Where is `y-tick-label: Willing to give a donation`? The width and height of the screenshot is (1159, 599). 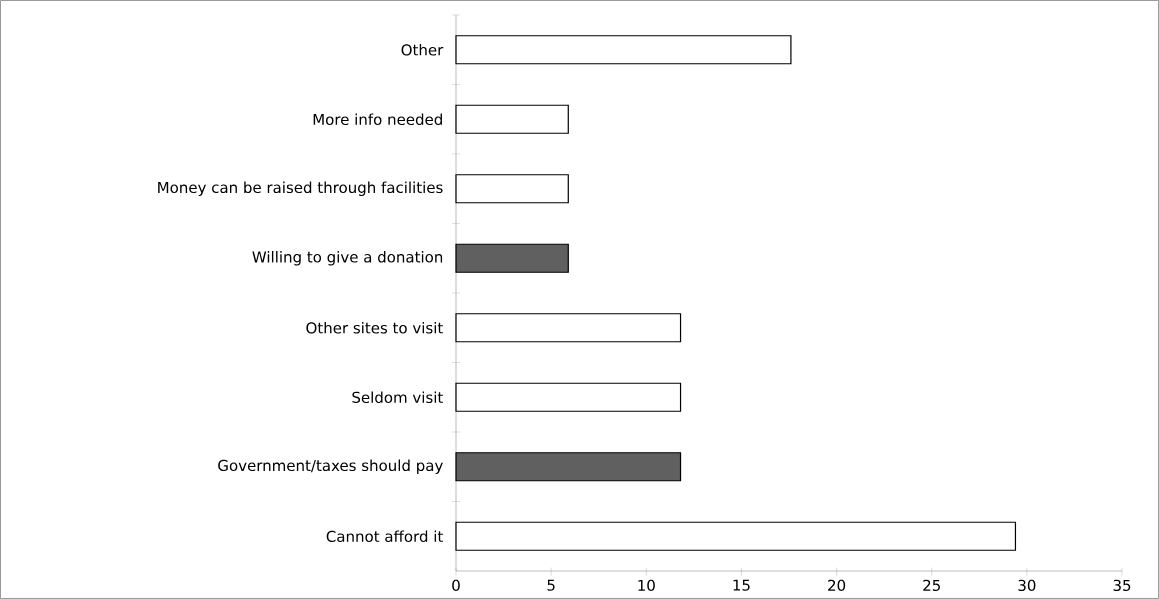 y-tick-label: Willing to give a donation is located at coordinates (347, 258).